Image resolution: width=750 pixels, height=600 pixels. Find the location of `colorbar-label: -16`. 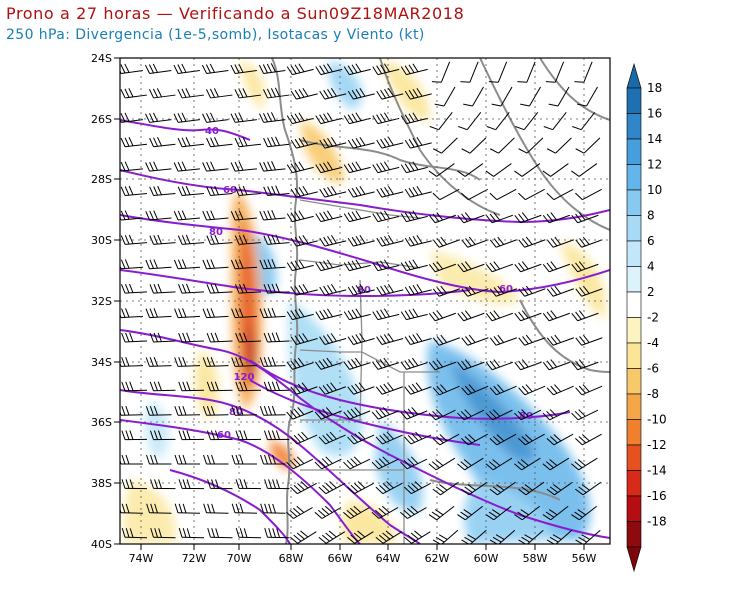

colorbar-label: -16 is located at coordinates (657, 496).